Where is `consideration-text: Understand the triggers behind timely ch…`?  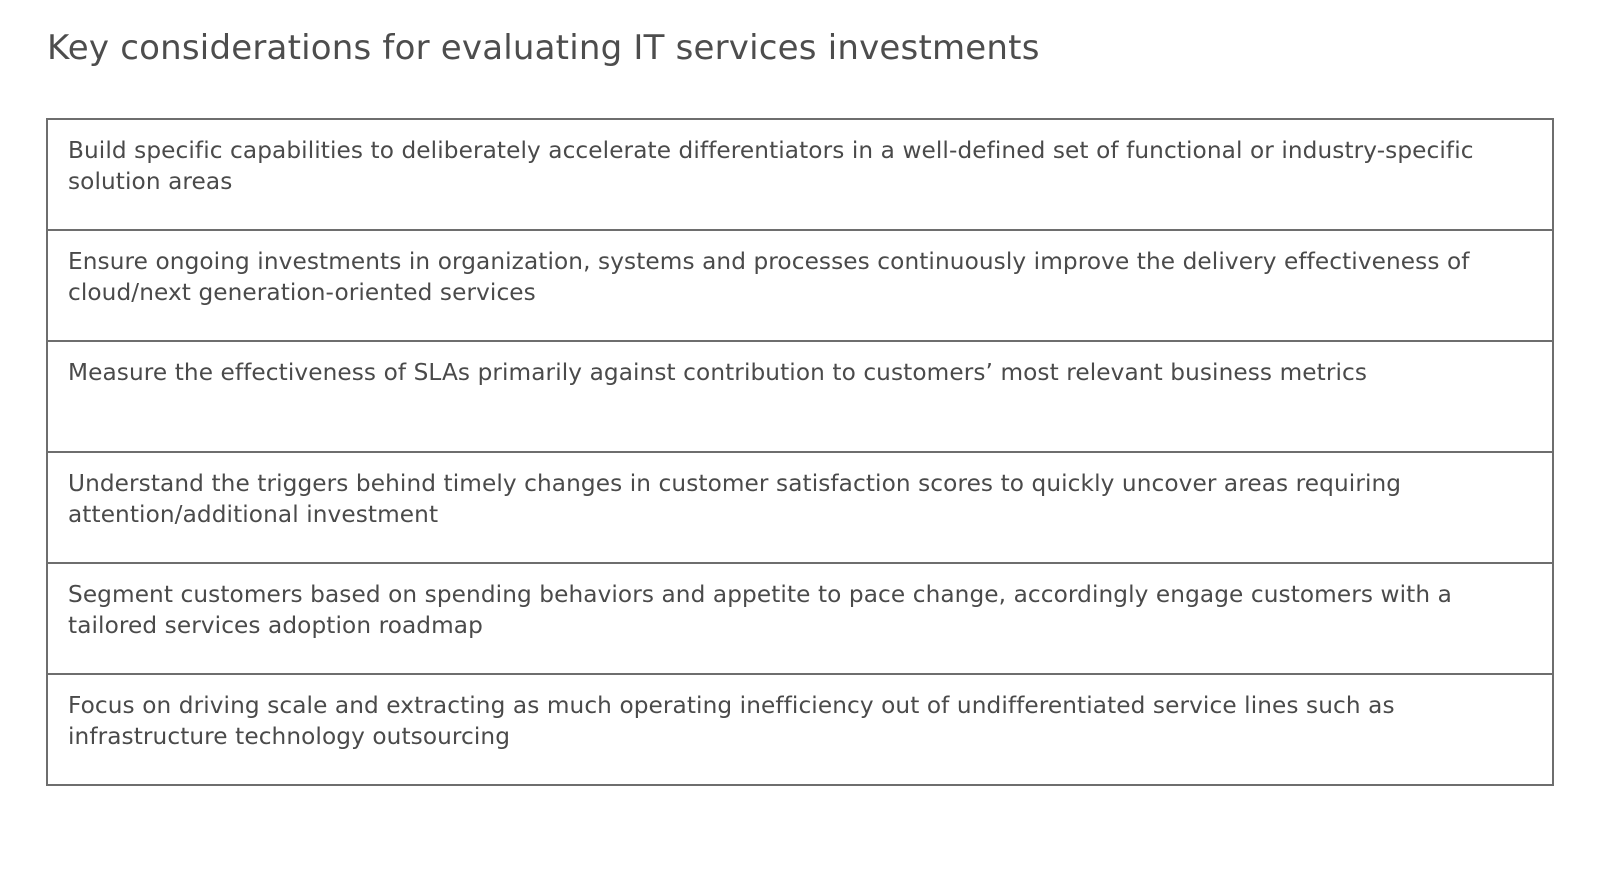 consideration-text: Understand the triggers behind timely ch… is located at coordinates (735, 499).